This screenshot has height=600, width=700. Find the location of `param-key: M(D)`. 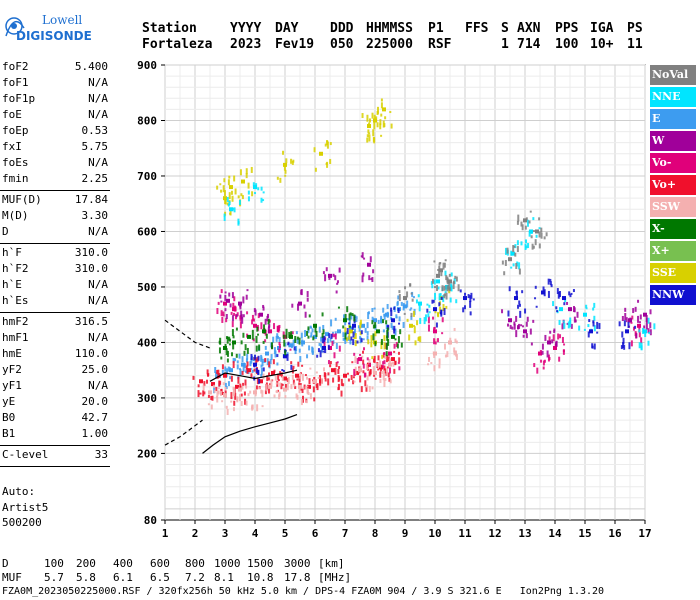

param-key: M(D) is located at coordinates (15, 215).